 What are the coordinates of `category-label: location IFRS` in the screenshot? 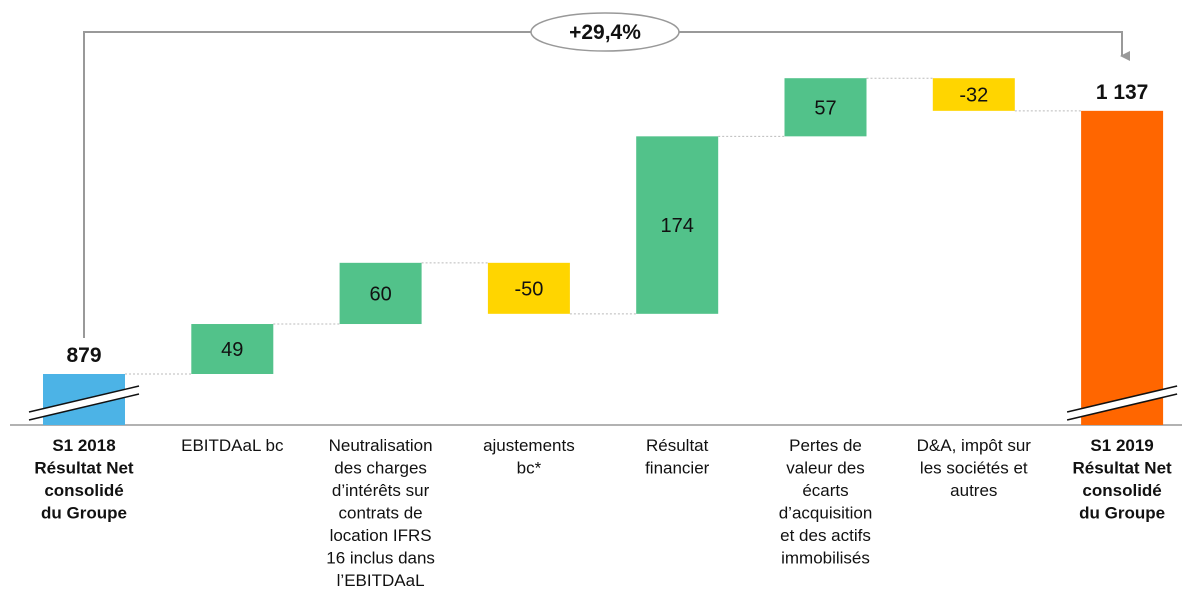 It's located at (381, 535).